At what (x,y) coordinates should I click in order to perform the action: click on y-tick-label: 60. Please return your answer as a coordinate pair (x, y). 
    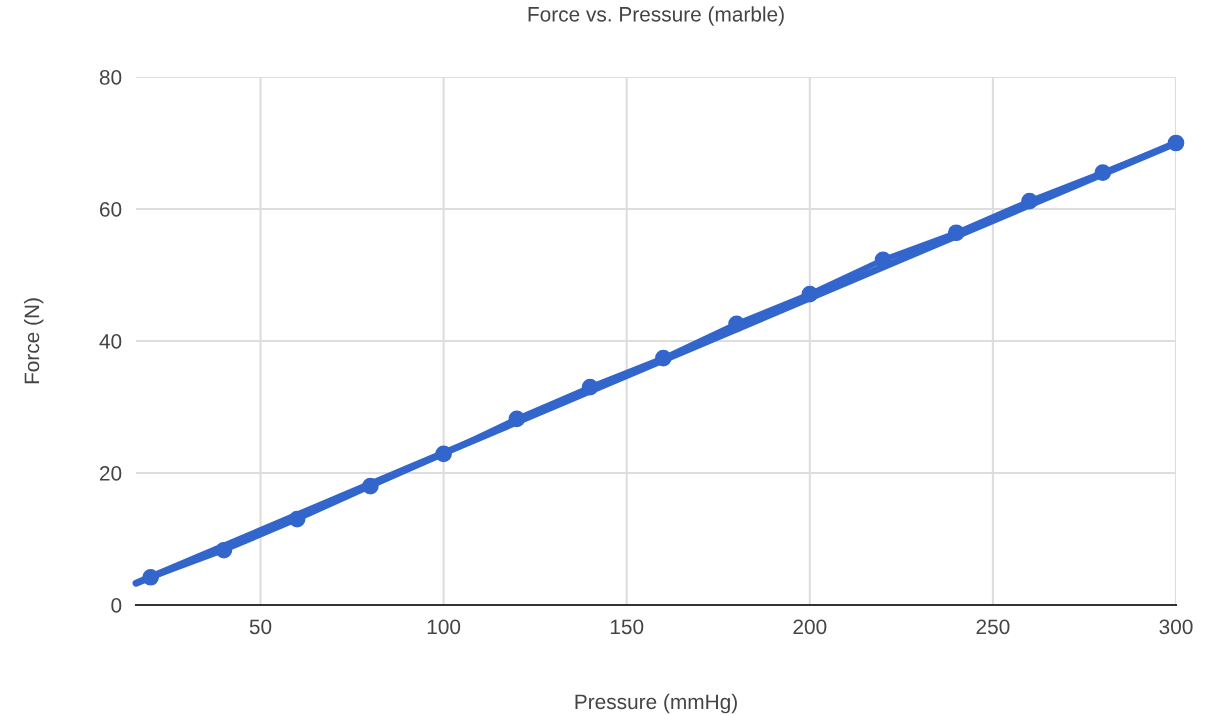
    Looking at the image, I should click on (111, 209).